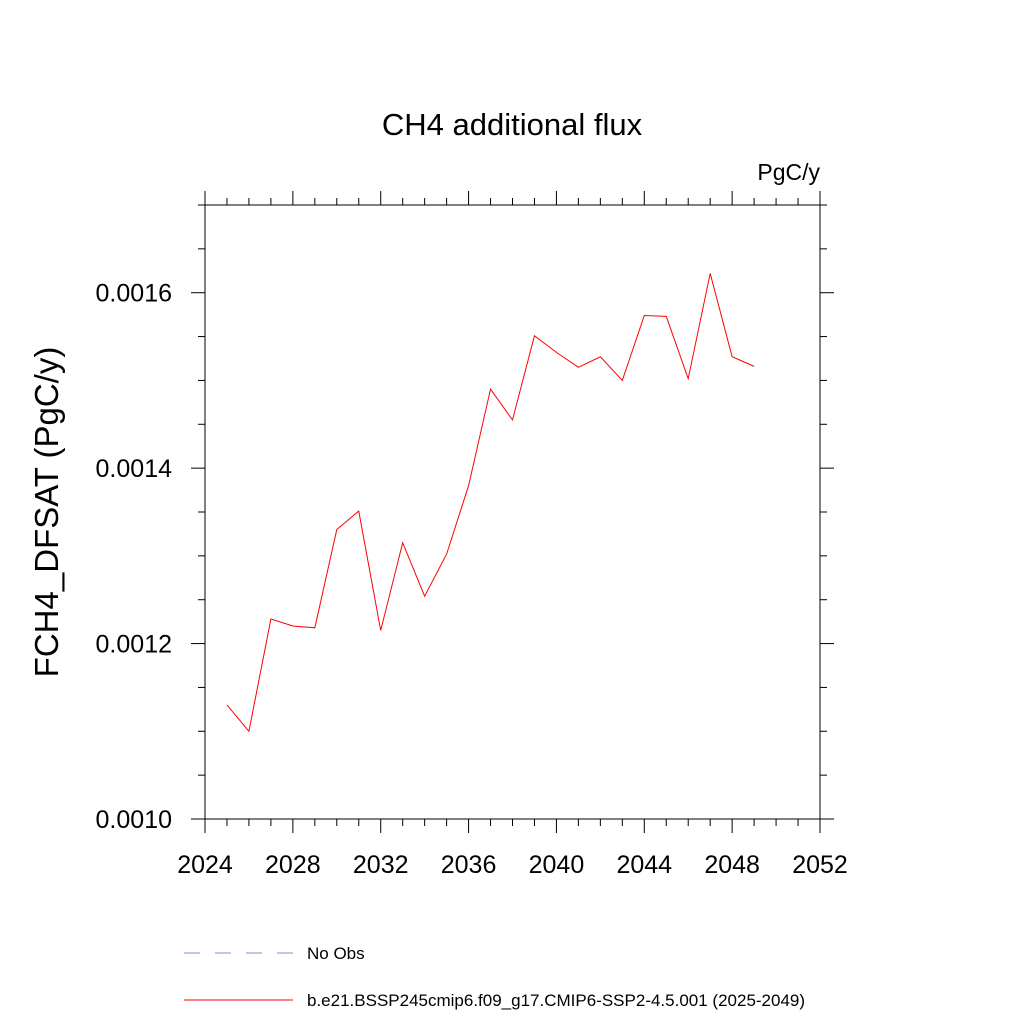 Image resolution: width=1024 pixels, height=1024 pixels. What do you see at coordinates (469, 865) in the screenshot?
I see `x-tick-label: 2036` at bounding box center [469, 865].